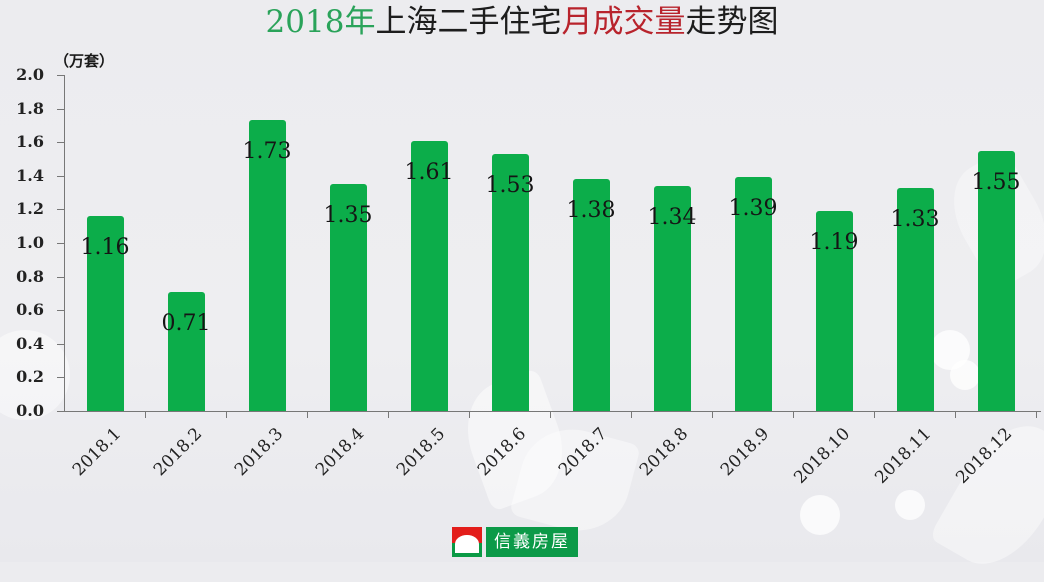  I want to click on bar-2018.5, so click(429, 275).